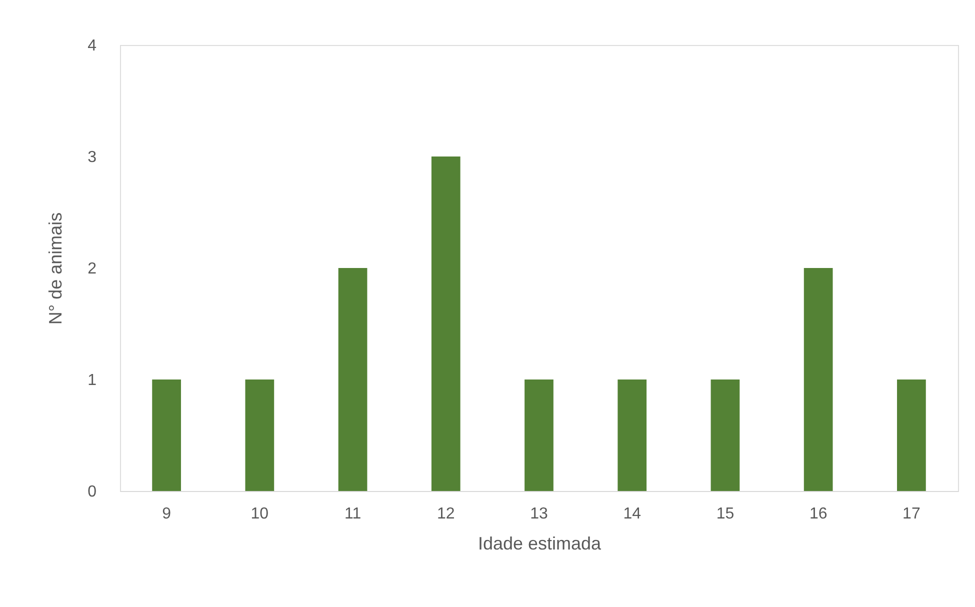 Image resolution: width=975 pixels, height=607 pixels. Describe the element at coordinates (725, 514) in the screenshot. I see `x-tick-label: 15` at that location.